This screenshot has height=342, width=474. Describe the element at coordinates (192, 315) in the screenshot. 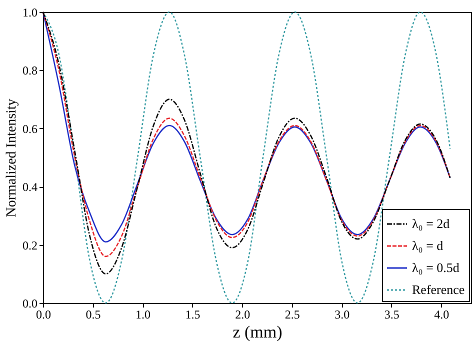

I see `x-tick-label: 1.5` at that location.